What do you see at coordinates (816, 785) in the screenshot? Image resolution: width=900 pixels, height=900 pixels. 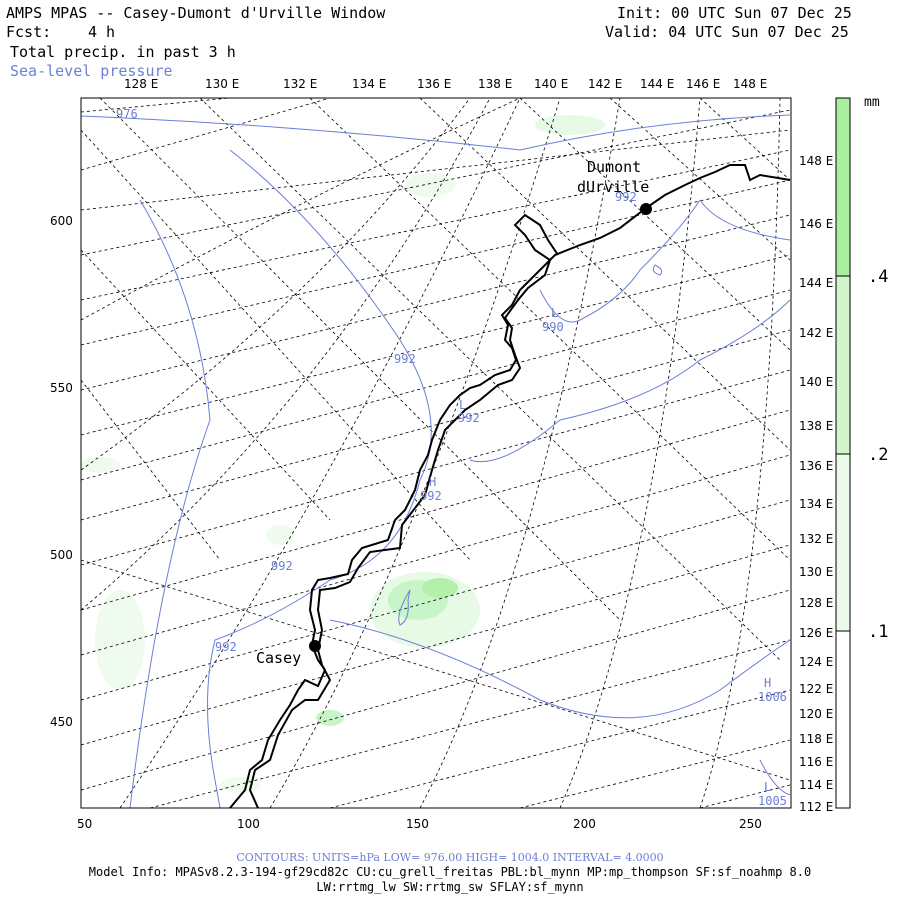 I see `right-axis-label: 114 E` at bounding box center [816, 785].